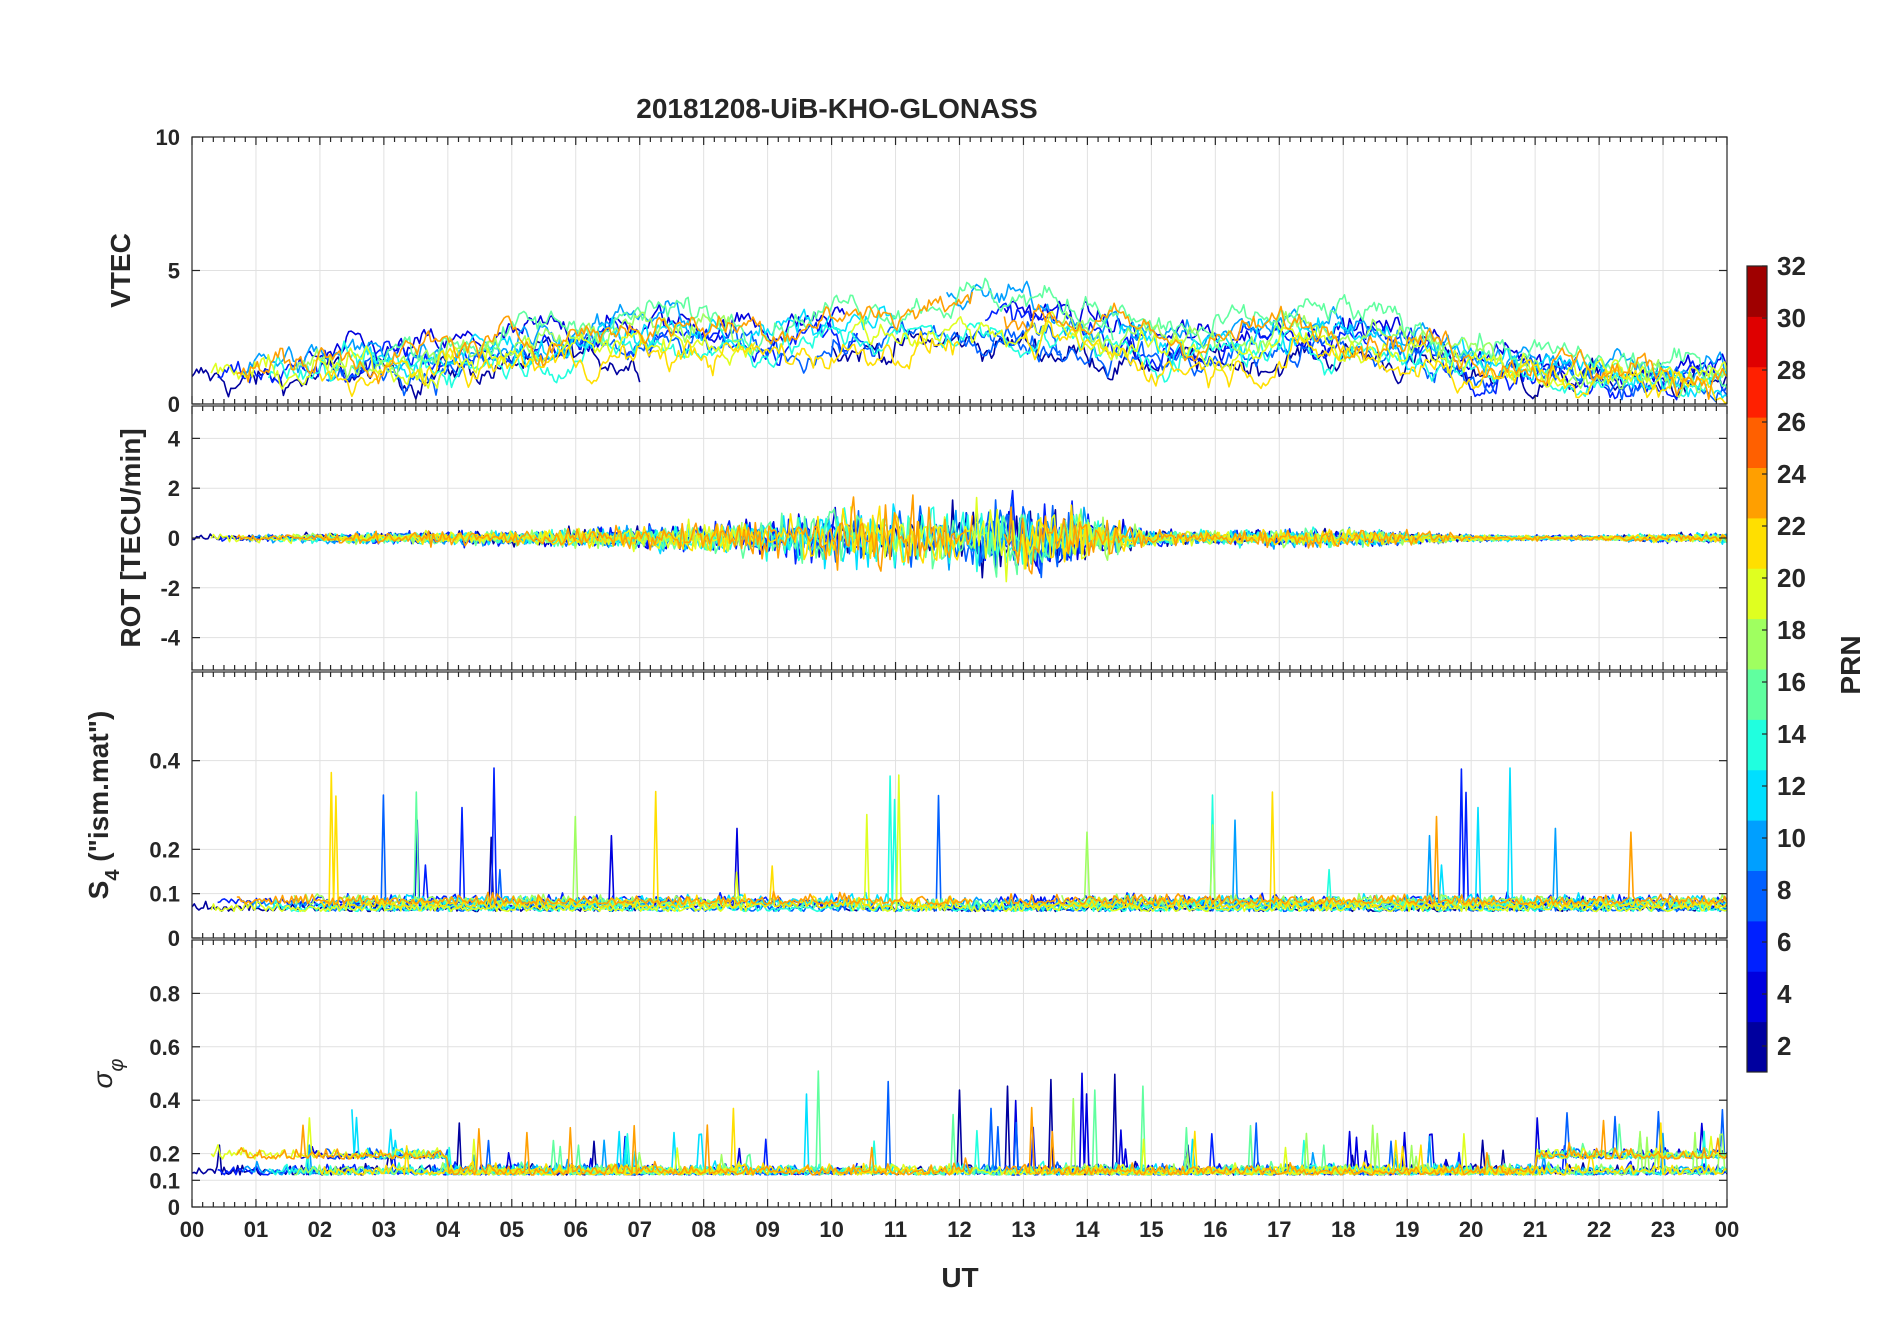 The image size is (1902, 1330). I want to click on y-axis-label: S4 ("ism.mat"), so click(103, 805).